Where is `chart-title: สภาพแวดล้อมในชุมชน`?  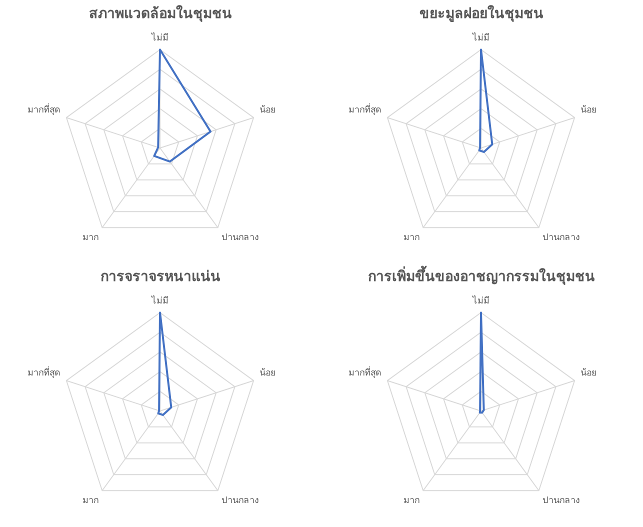
chart-title: สภาพแวดล้อมในชุมชน is located at coordinates (160, 13).